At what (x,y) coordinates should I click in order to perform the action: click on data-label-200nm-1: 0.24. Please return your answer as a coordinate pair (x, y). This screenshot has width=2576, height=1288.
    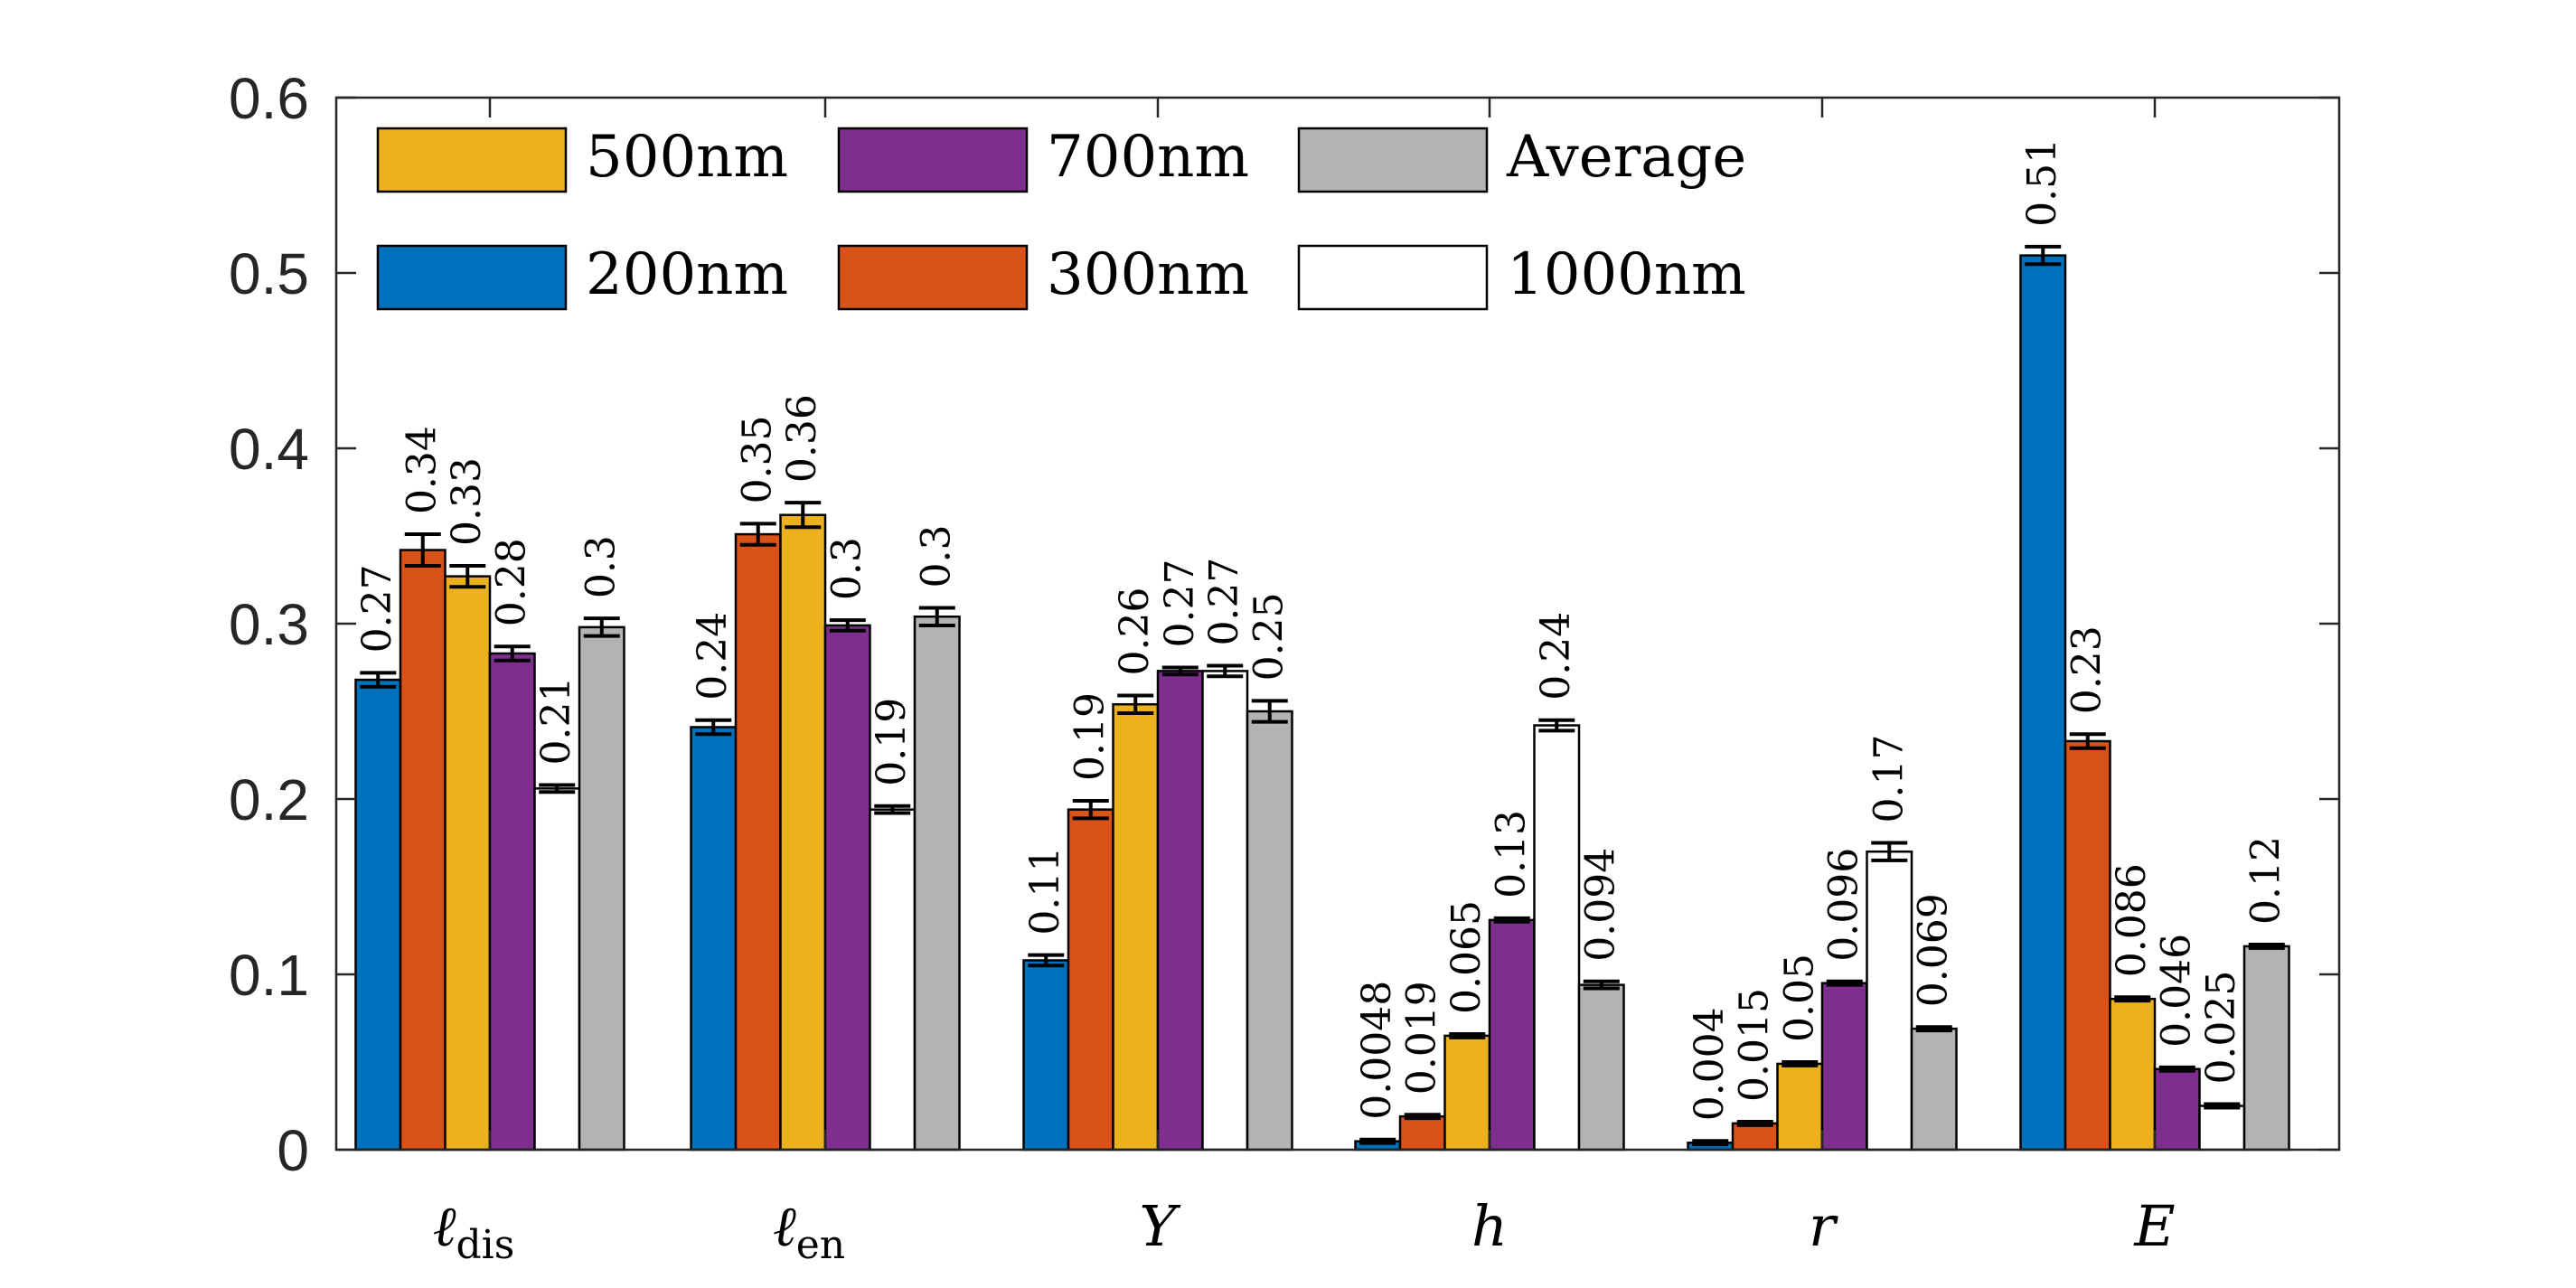
    Looking at the image, I should click on (713, 656).